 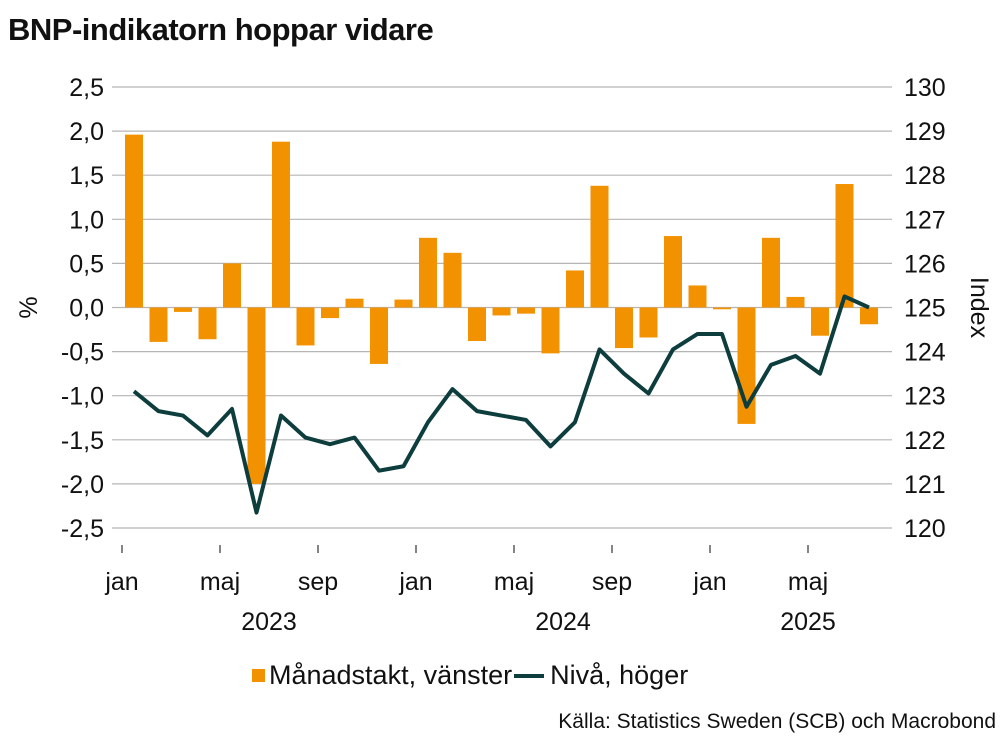 I want to click on right-tick-label: 125, so click(x=925, y=309).